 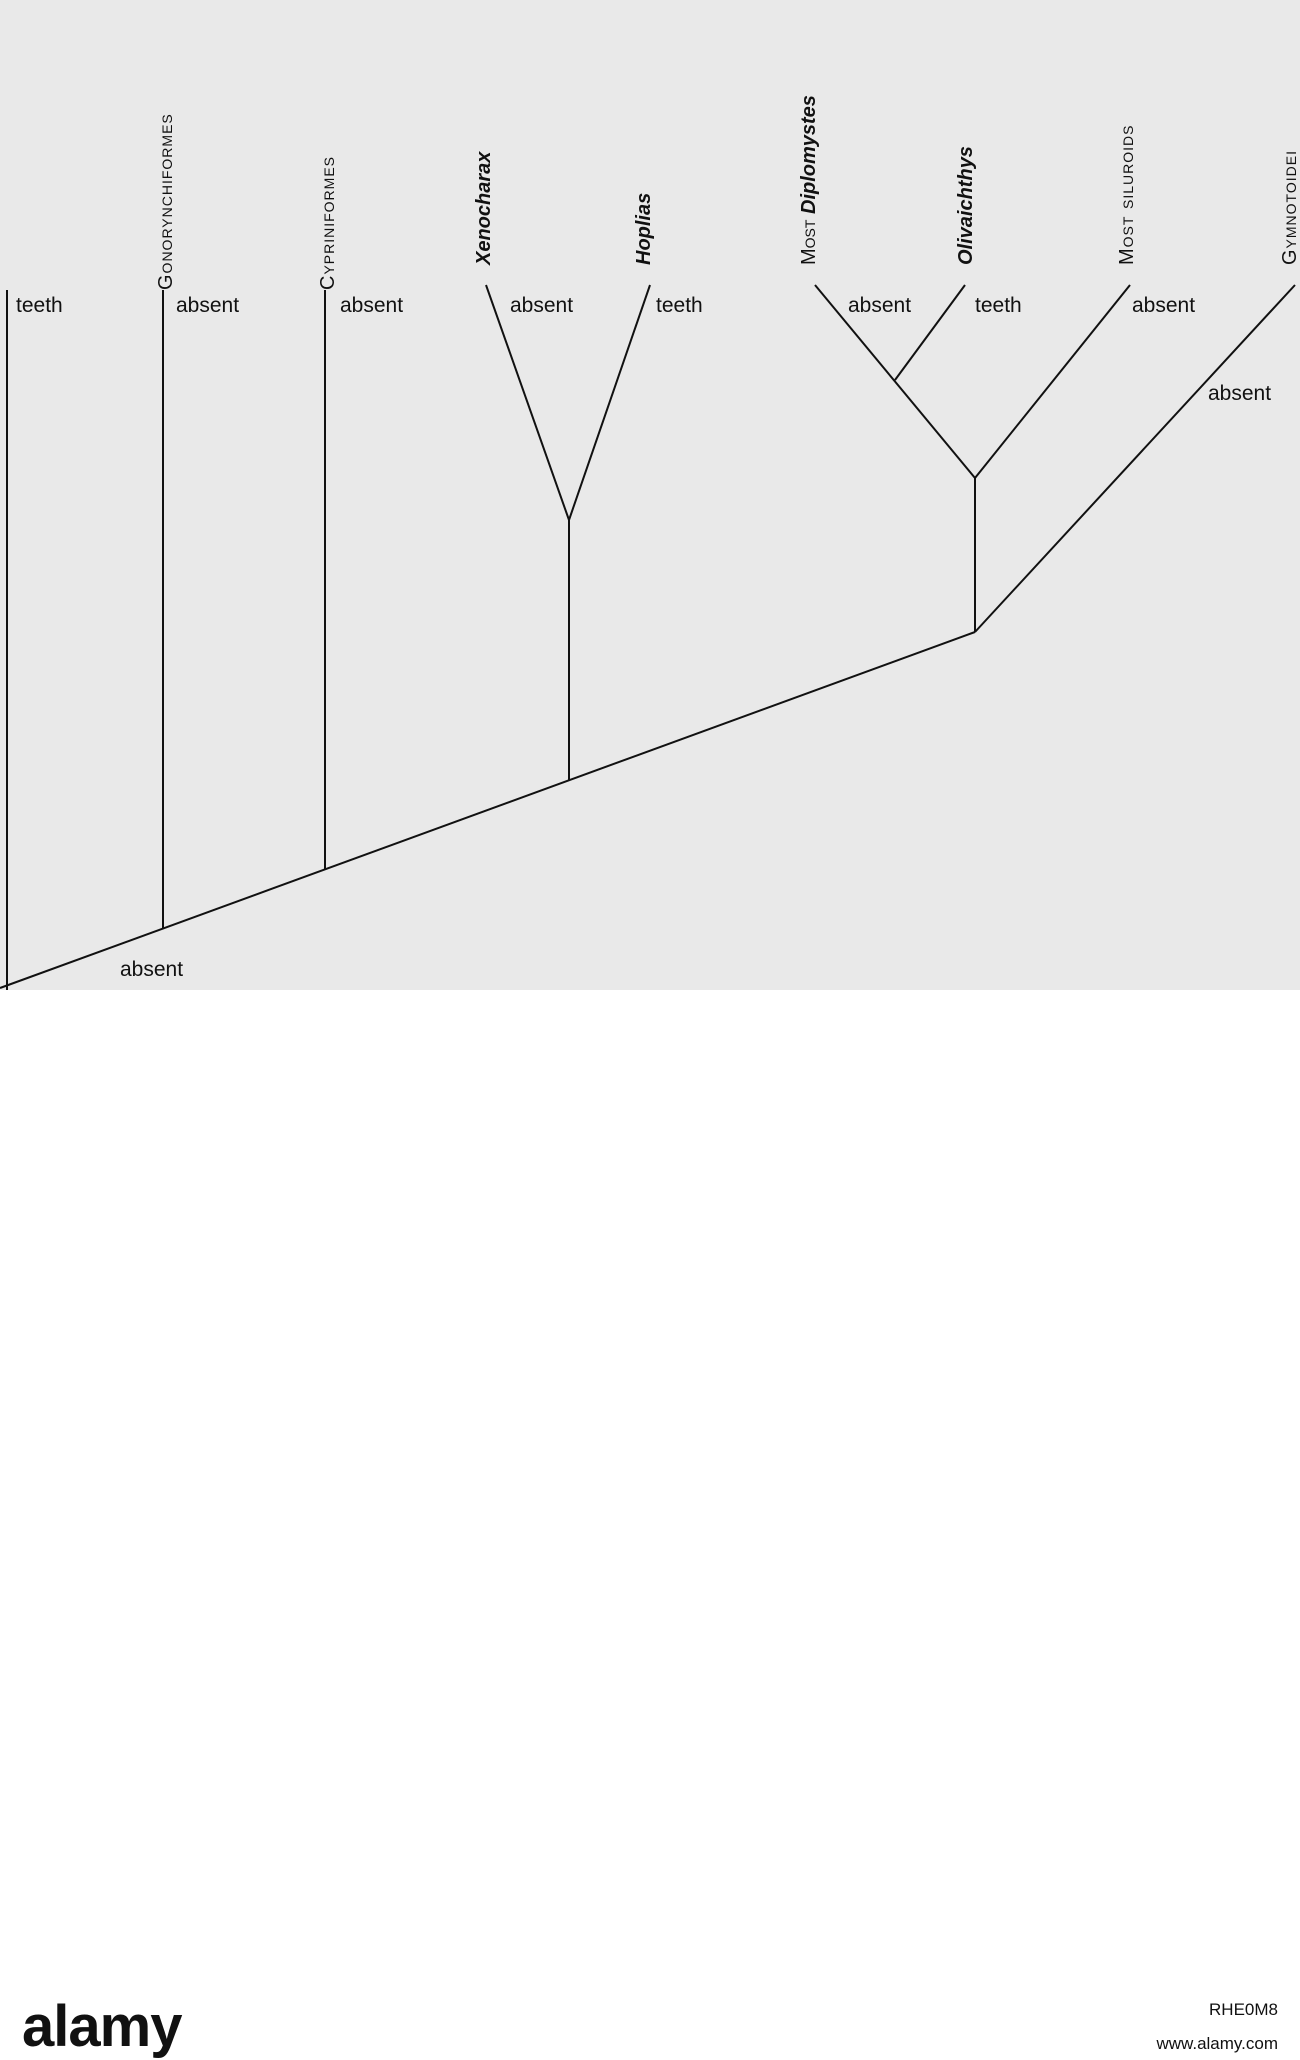 What do you see at coordinates (966, 205) in the screenshot?
I see `taxon-label-olivaichthys: Olivaichthys` at bounding box center [966, 205].